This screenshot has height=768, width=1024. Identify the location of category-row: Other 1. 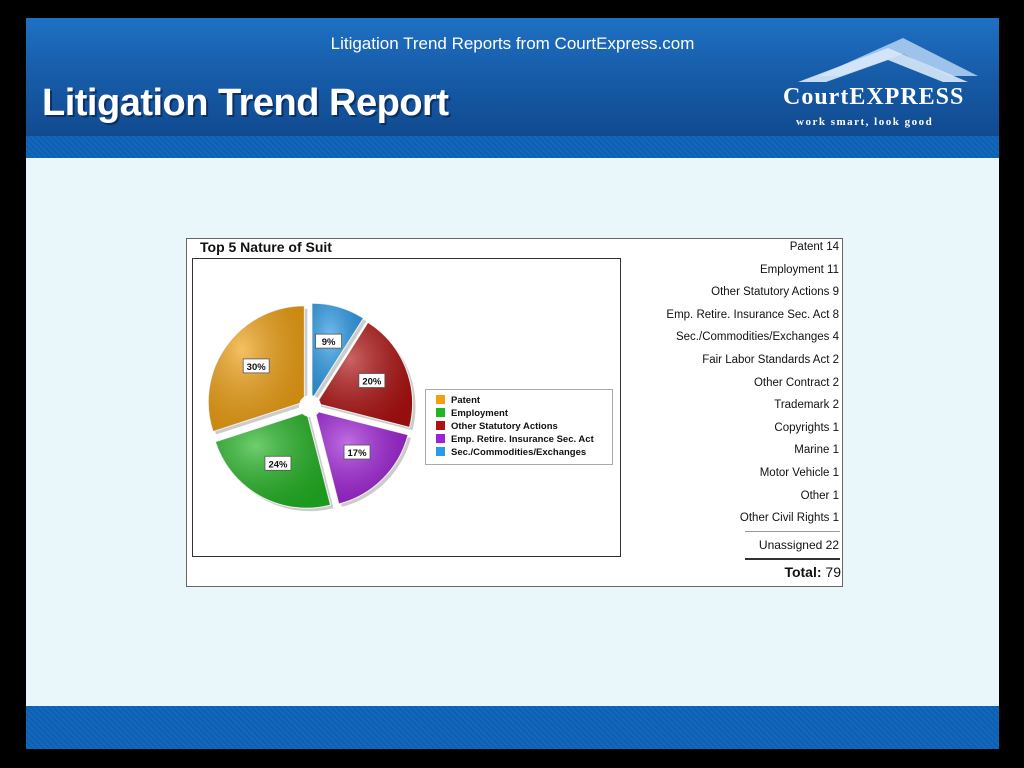
(820, 500).